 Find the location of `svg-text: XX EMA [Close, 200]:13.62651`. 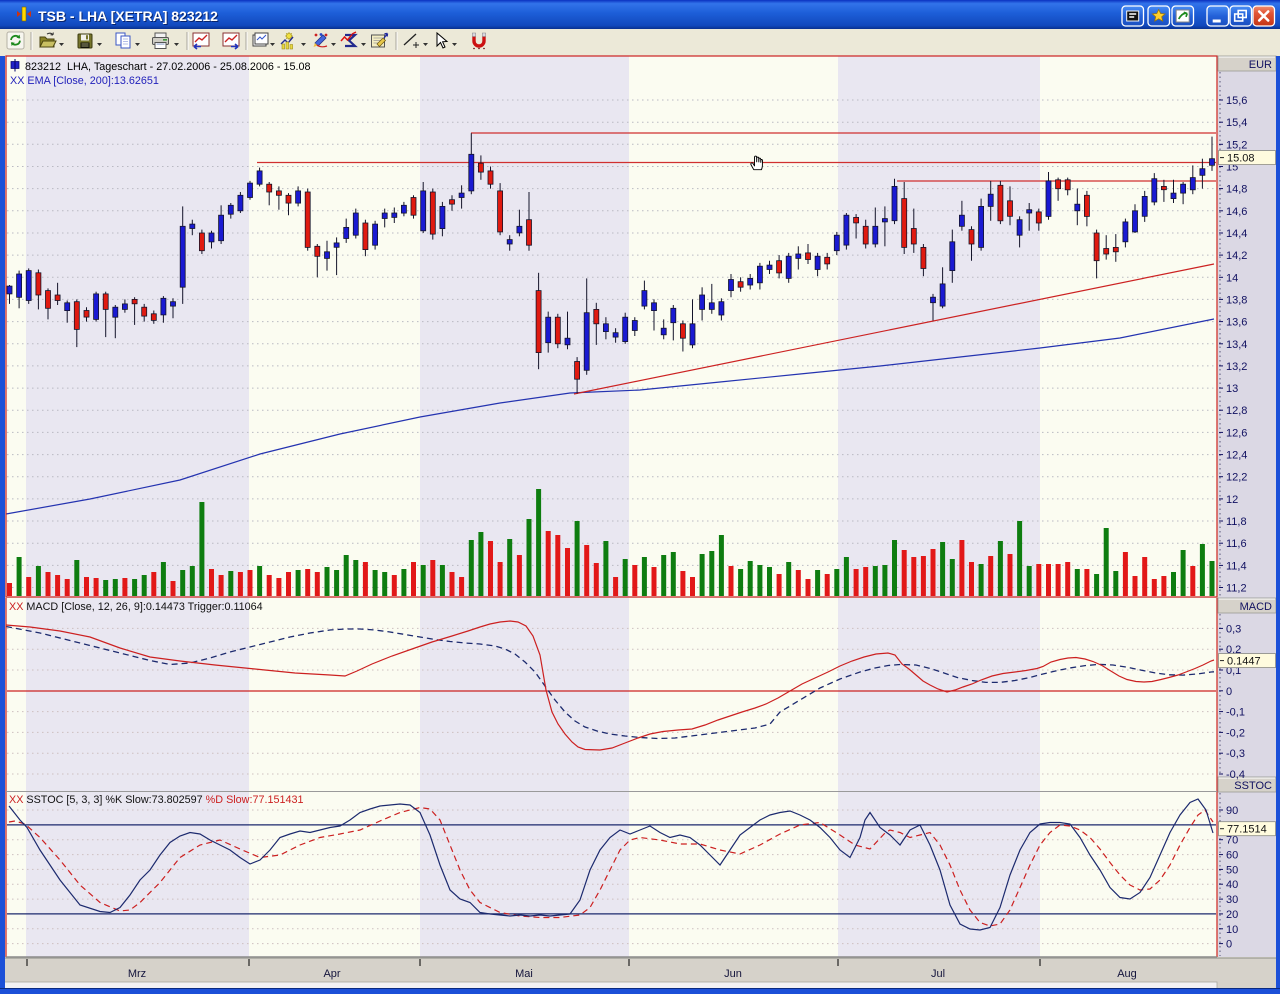

svg-text: XX EMA [Close, 200]:13.62651 is located at coordinates (84, 81).